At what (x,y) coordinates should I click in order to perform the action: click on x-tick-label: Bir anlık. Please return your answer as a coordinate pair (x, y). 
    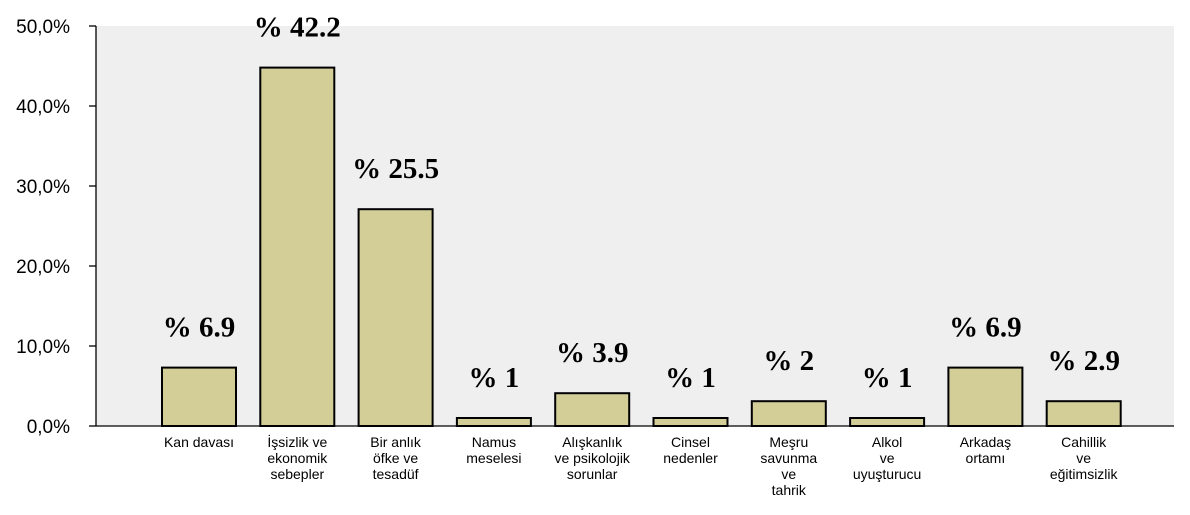
    Looking at the image, I should click on (396, 442).